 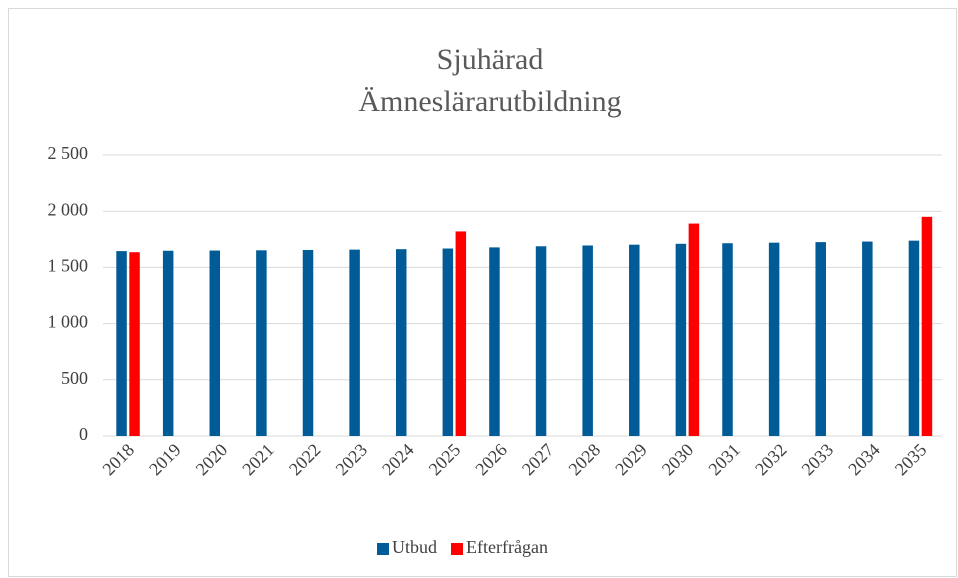 I want to click on y-tick-label: 0, so click(x=83, y=434).